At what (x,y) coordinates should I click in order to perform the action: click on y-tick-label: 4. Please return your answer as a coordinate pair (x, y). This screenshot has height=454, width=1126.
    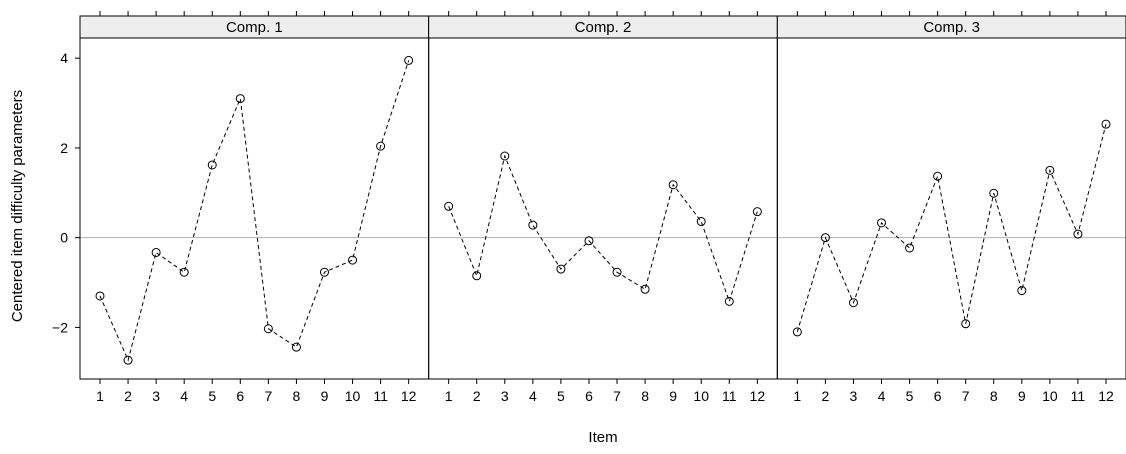
    Looking at the image, I should click on (64, 58).